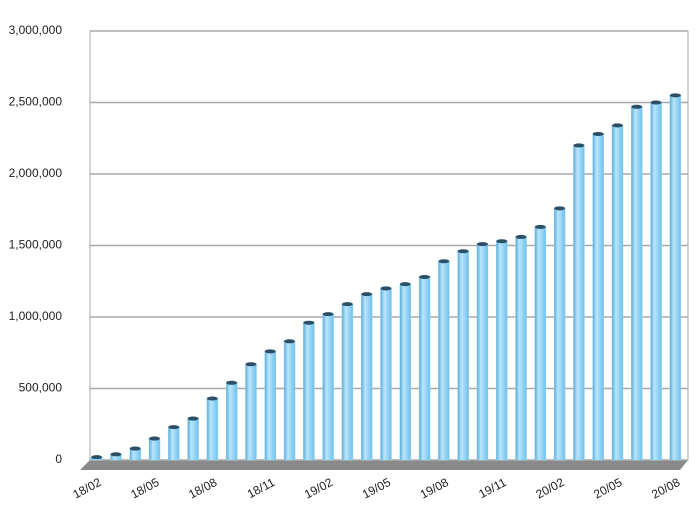  What do you see at coordinates (384, 465) in the screenshot?
I see `floor` at bounding box center [384, 465].